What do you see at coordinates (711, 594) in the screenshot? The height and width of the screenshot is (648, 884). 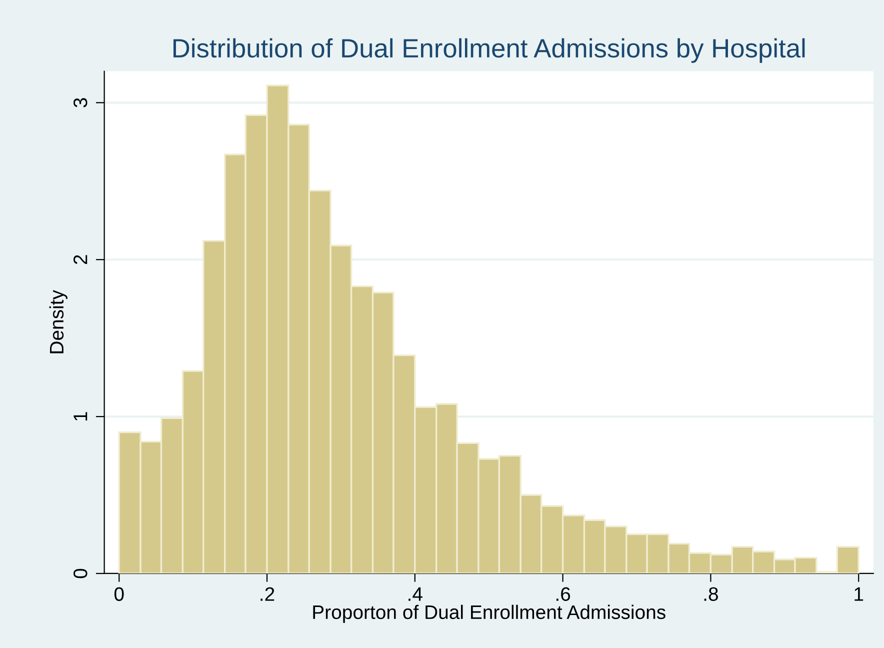 I see `x-tick-label: .8` at bounding box center [711, 594].